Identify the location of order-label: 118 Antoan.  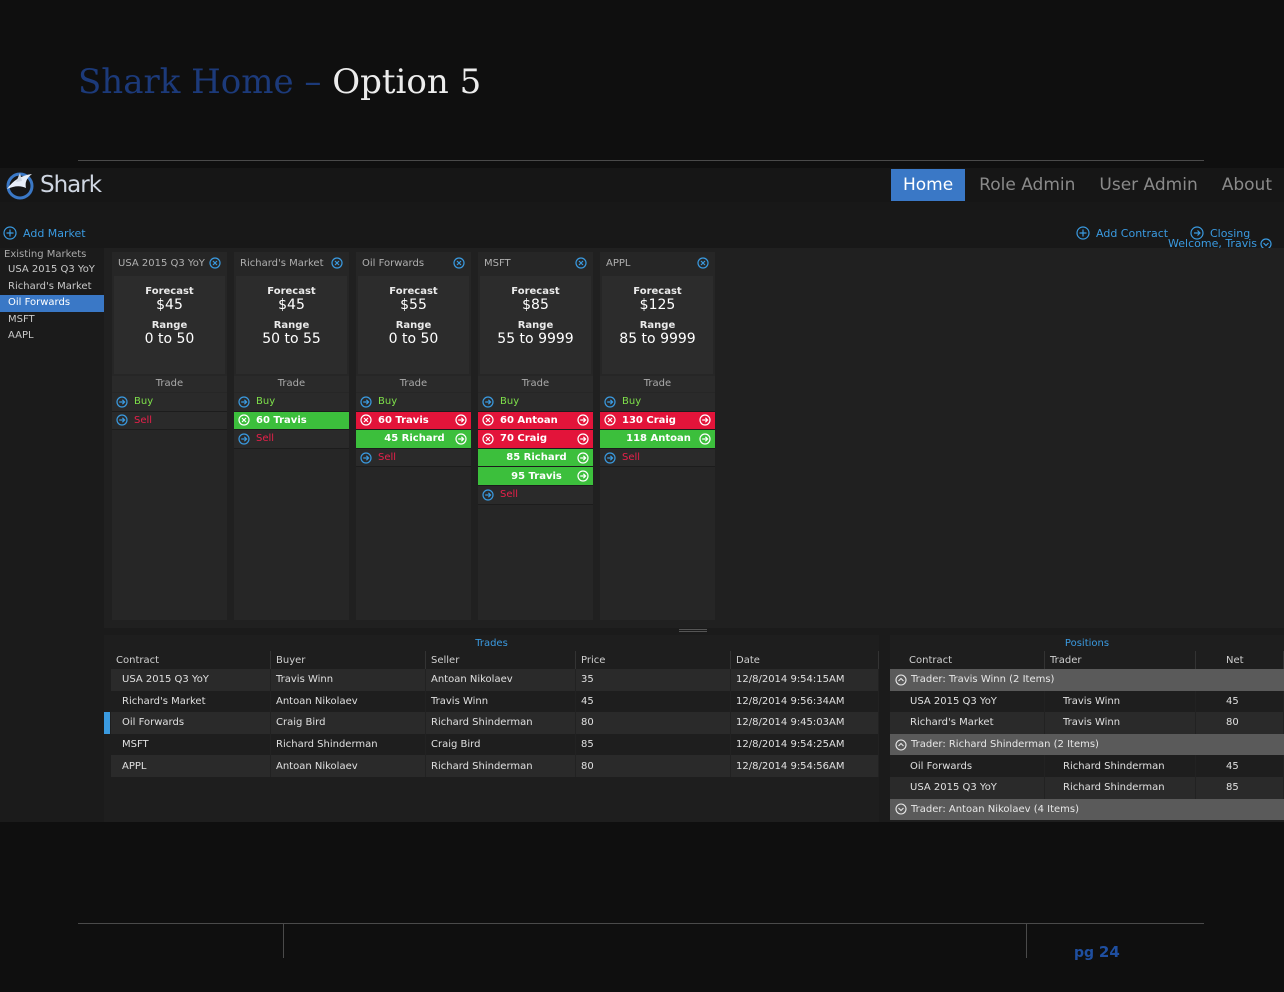
(658, 439).